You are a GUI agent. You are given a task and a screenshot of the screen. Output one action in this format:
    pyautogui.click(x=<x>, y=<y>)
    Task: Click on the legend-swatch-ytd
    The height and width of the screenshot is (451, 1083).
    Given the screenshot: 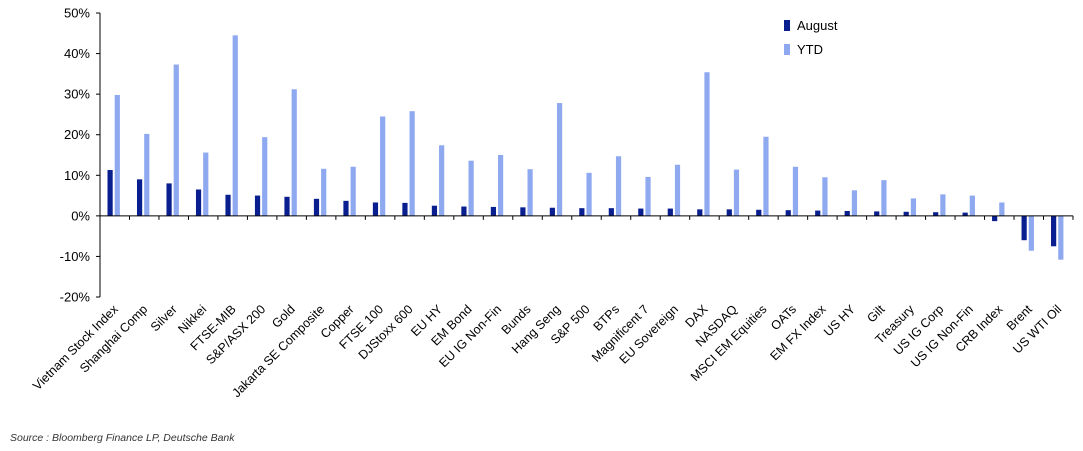 What is the action you would take?
    pyautogui.click(x=787, y=49)
    